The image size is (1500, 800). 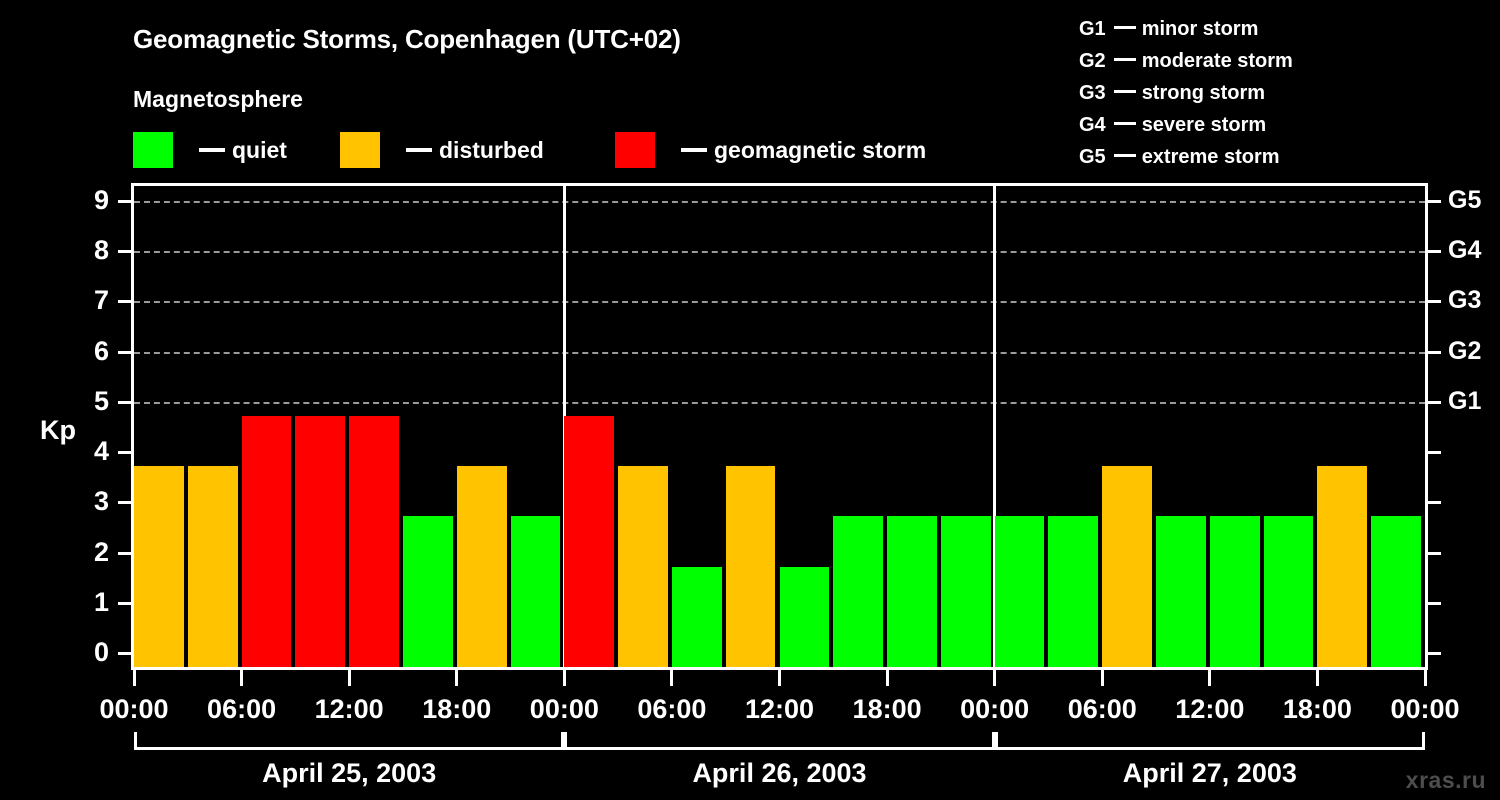 I want to click on g-legend-code: G4, so click(x=1092, y=125).